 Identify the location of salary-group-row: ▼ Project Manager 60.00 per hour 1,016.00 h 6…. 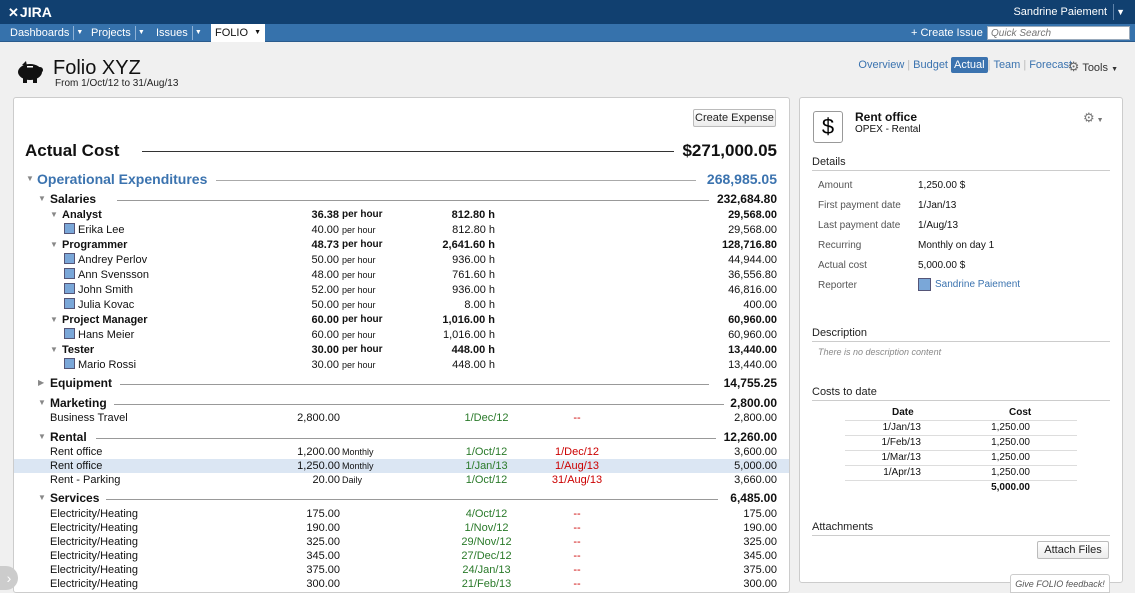
(401, 320).